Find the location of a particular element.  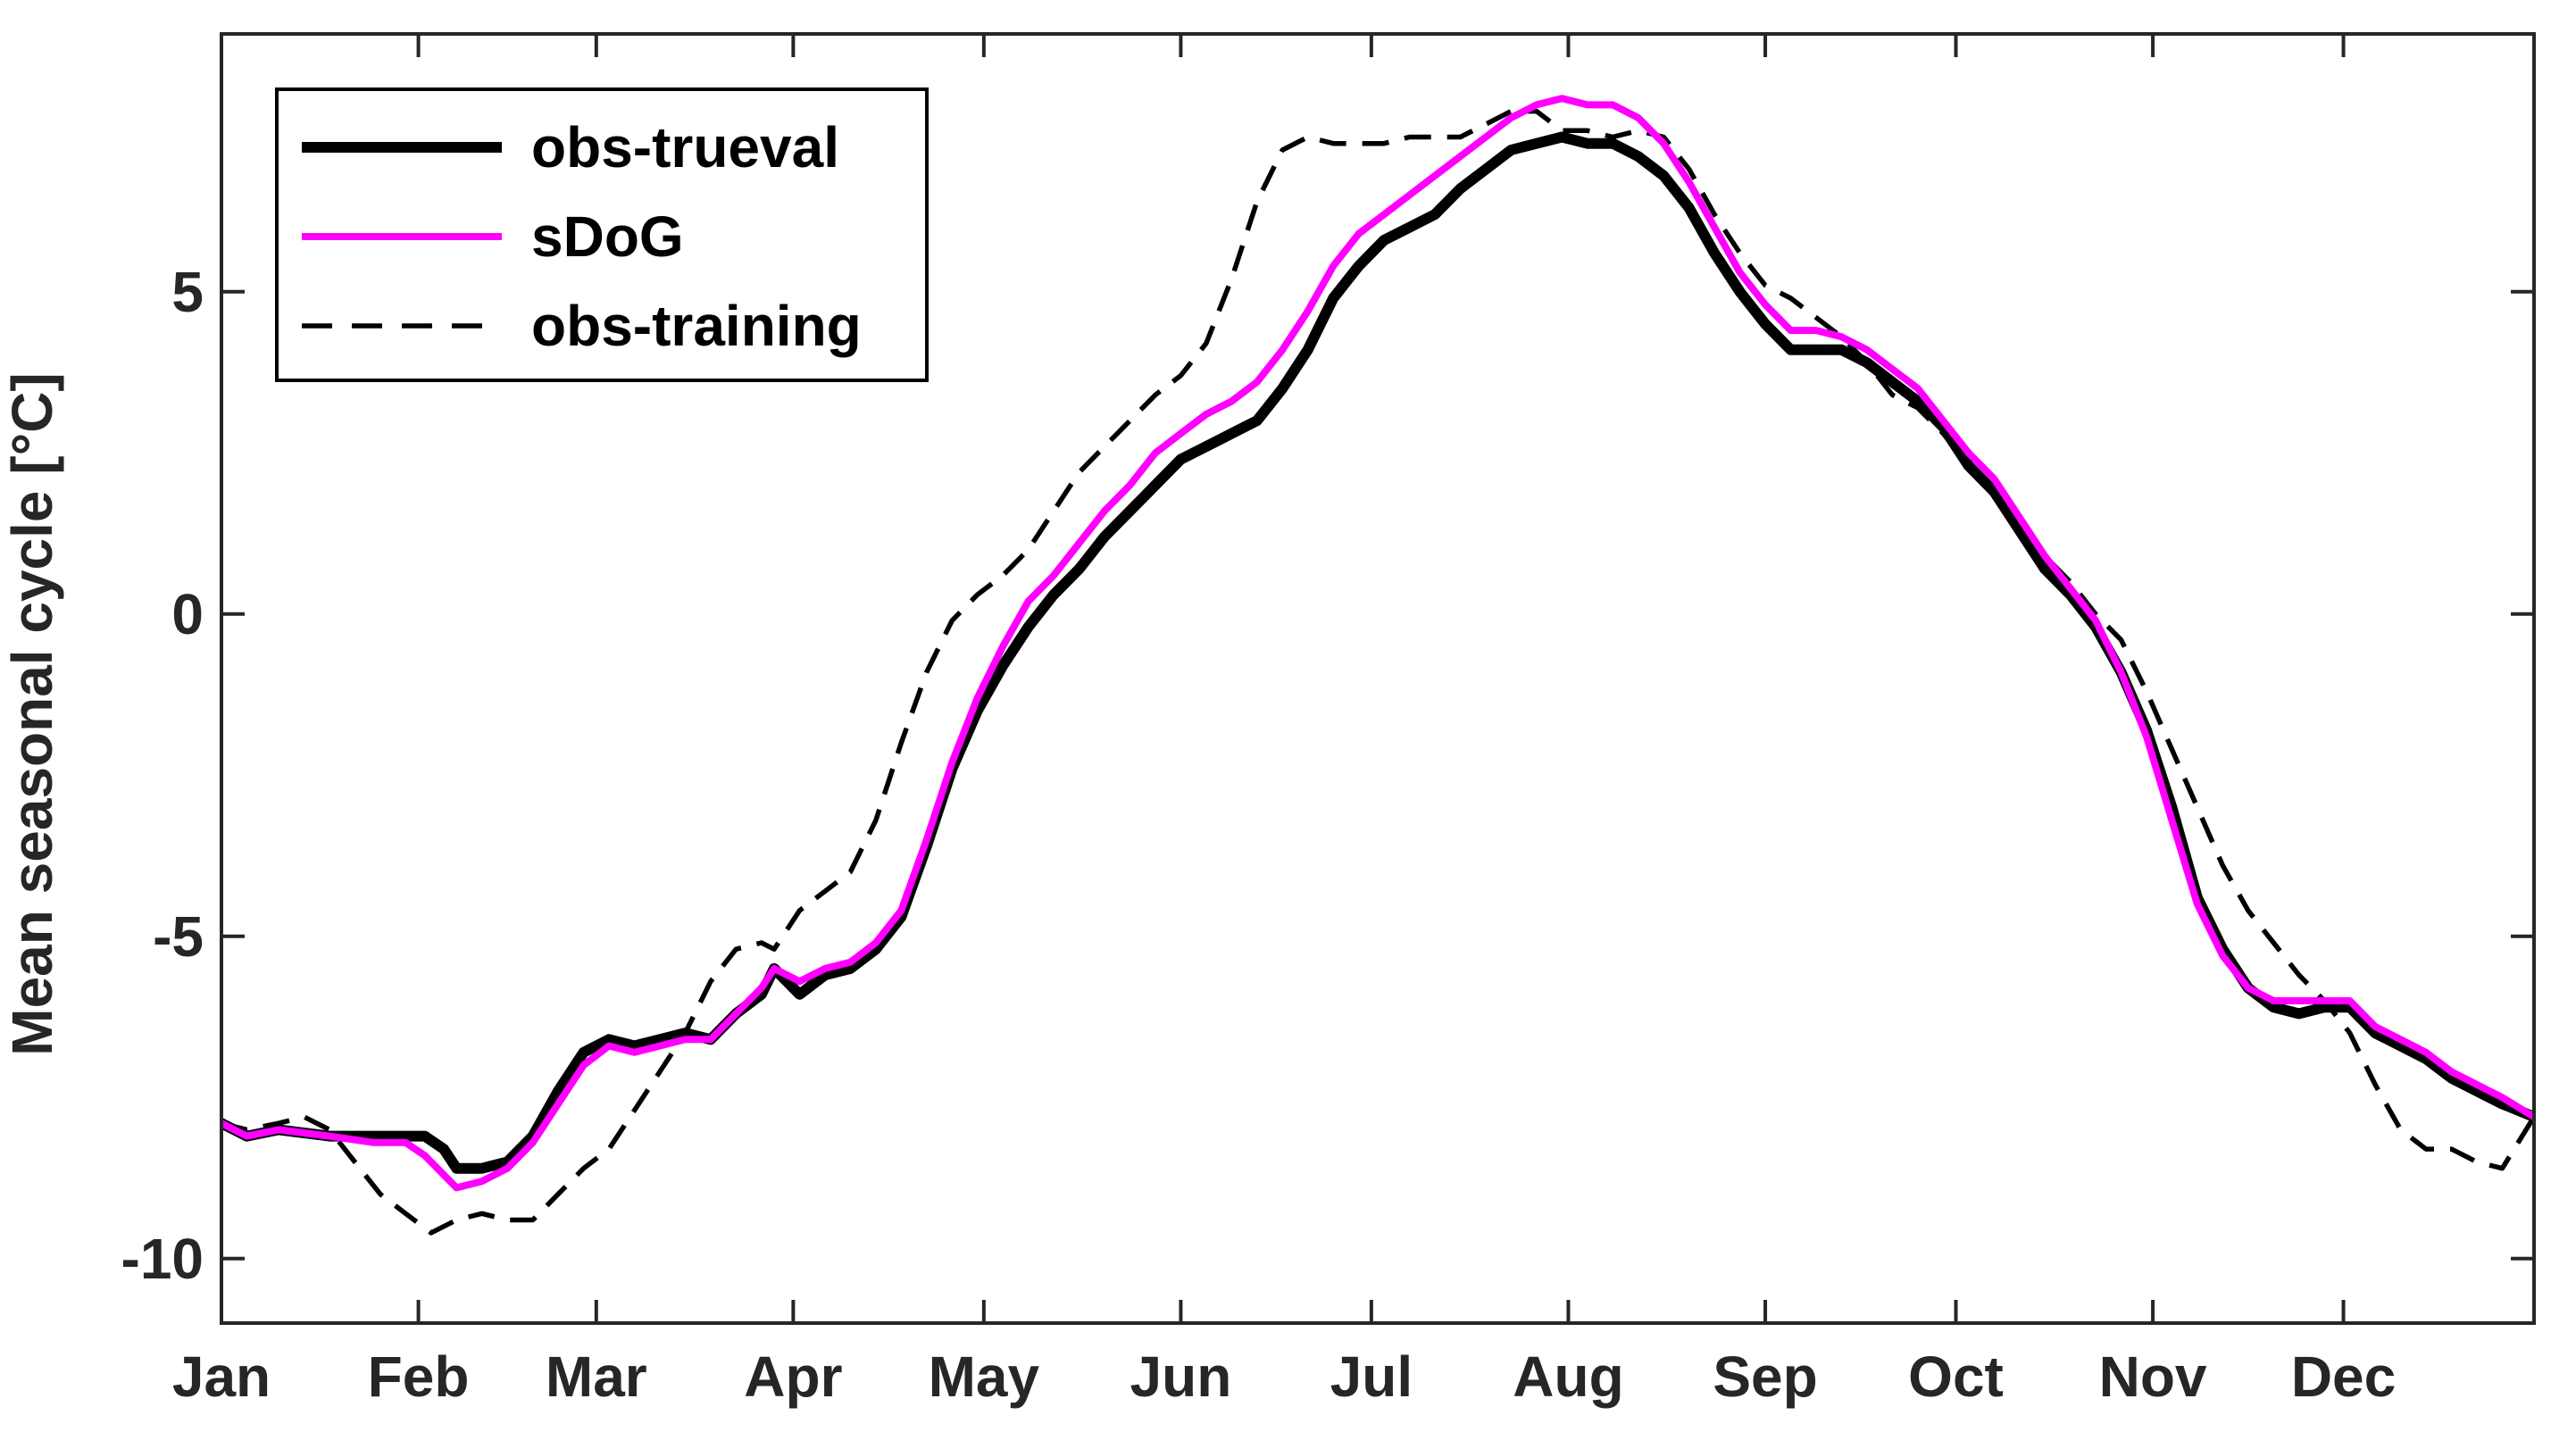

legend-label-sdog: sDoG is located at coordinates (607, 236).